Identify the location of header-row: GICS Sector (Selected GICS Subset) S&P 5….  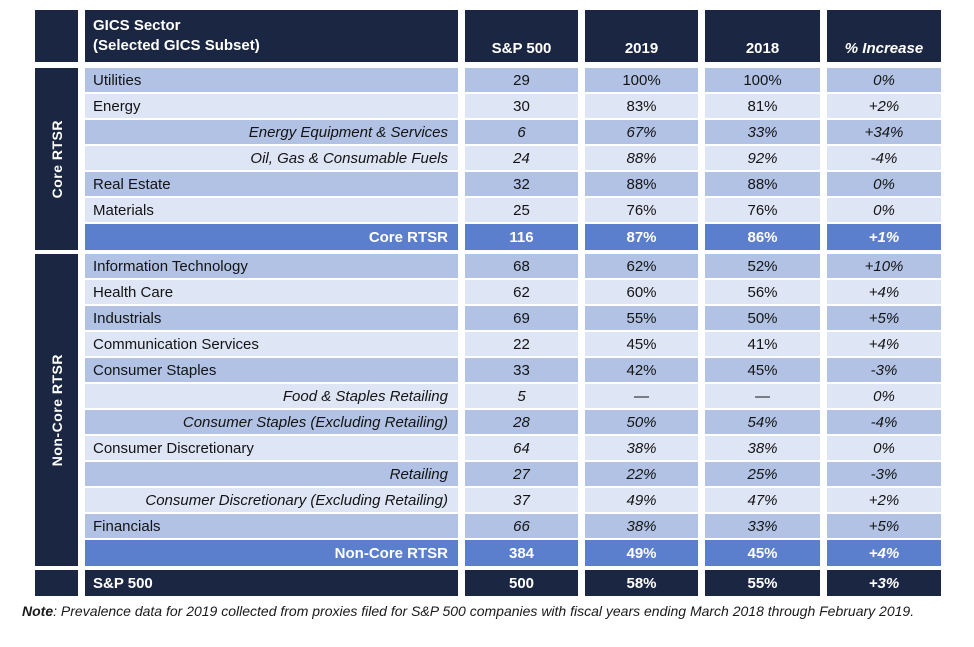
(513, 36).